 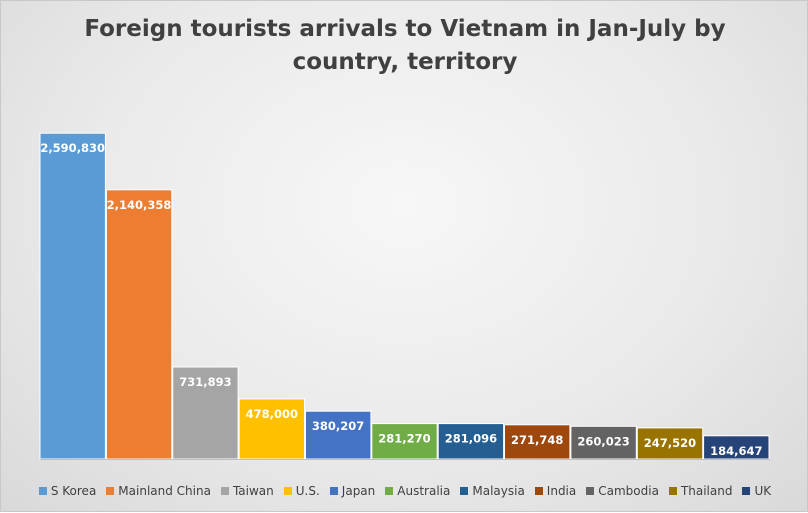 I want to click on legend-item-2: Taiwan, so click(x=247, y=491).